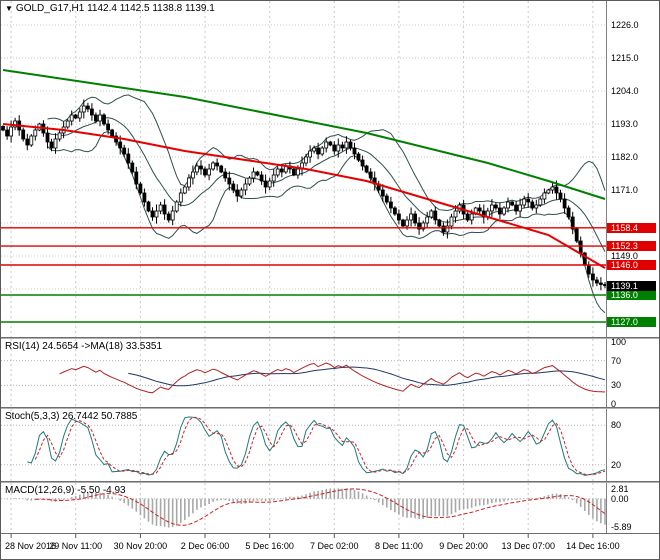  I want to click on time-label: 8 Dec 11:00, so click(399, 546).